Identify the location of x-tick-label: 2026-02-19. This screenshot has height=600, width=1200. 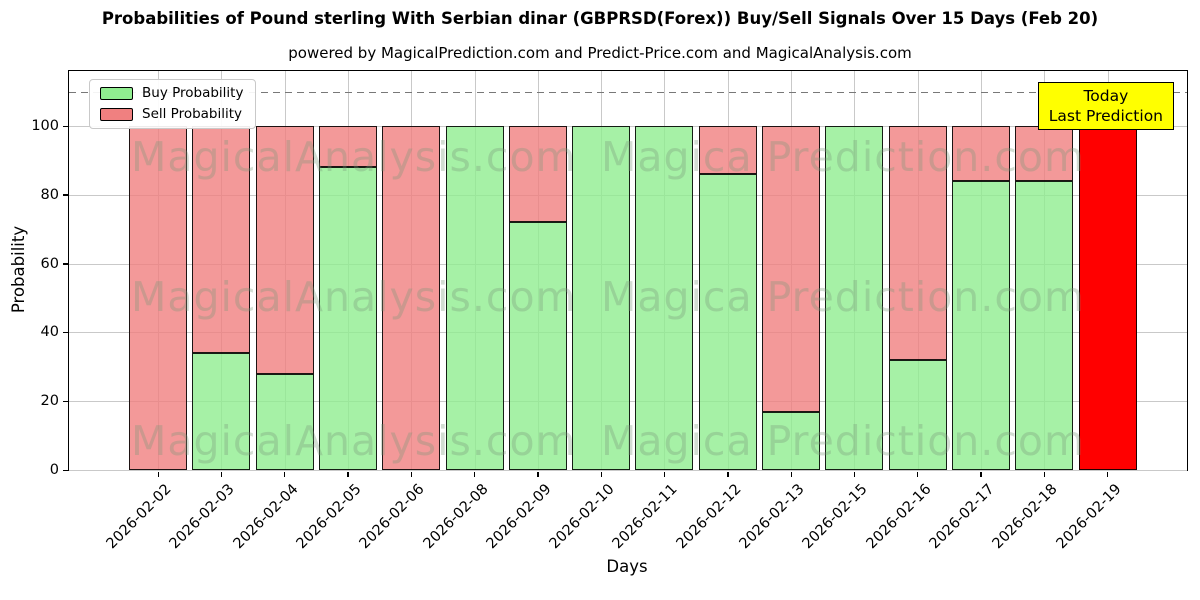
(1089, 517).